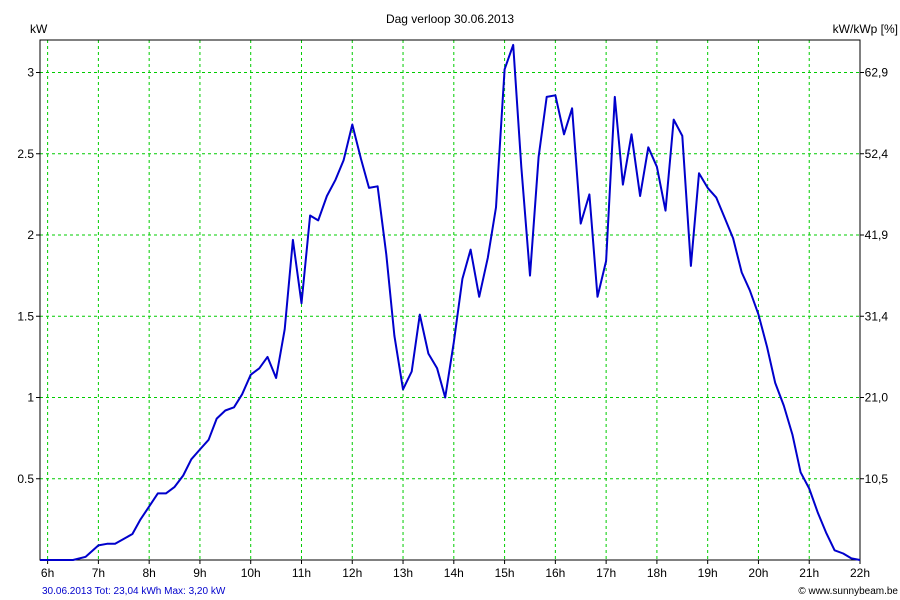 This screenshot has width=900, height=600. Describe the element at coordinates (30, 235) in the screenshot. I see `y-tick-label: 2` at that location.